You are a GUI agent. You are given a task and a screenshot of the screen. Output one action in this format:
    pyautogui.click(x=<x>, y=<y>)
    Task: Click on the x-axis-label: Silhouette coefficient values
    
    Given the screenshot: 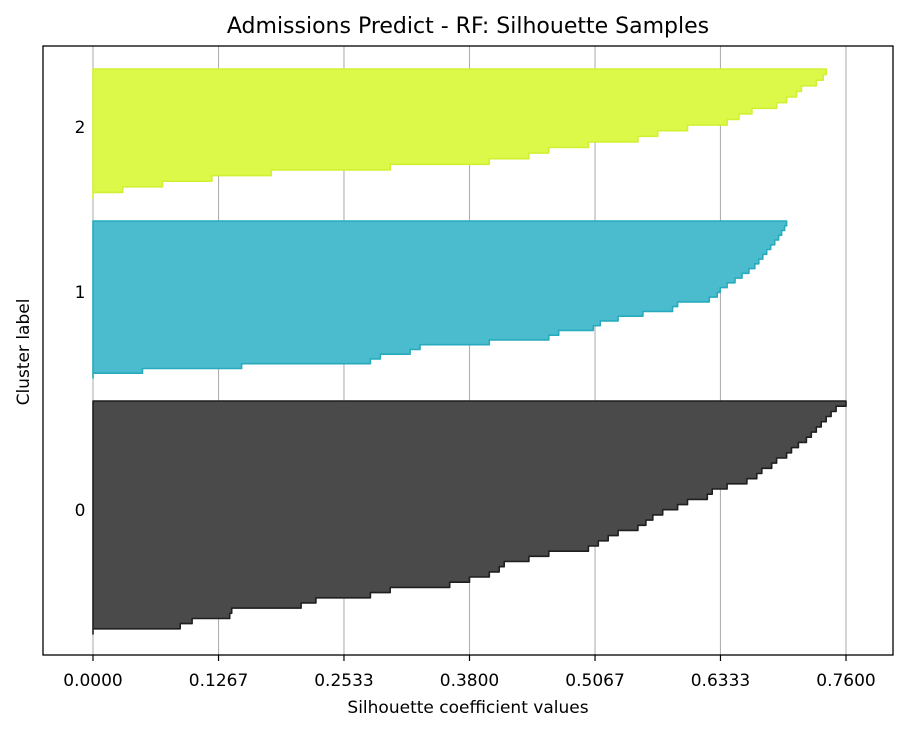 What is the action you would take?
    pyautogui.click(x=467, y=708)
    